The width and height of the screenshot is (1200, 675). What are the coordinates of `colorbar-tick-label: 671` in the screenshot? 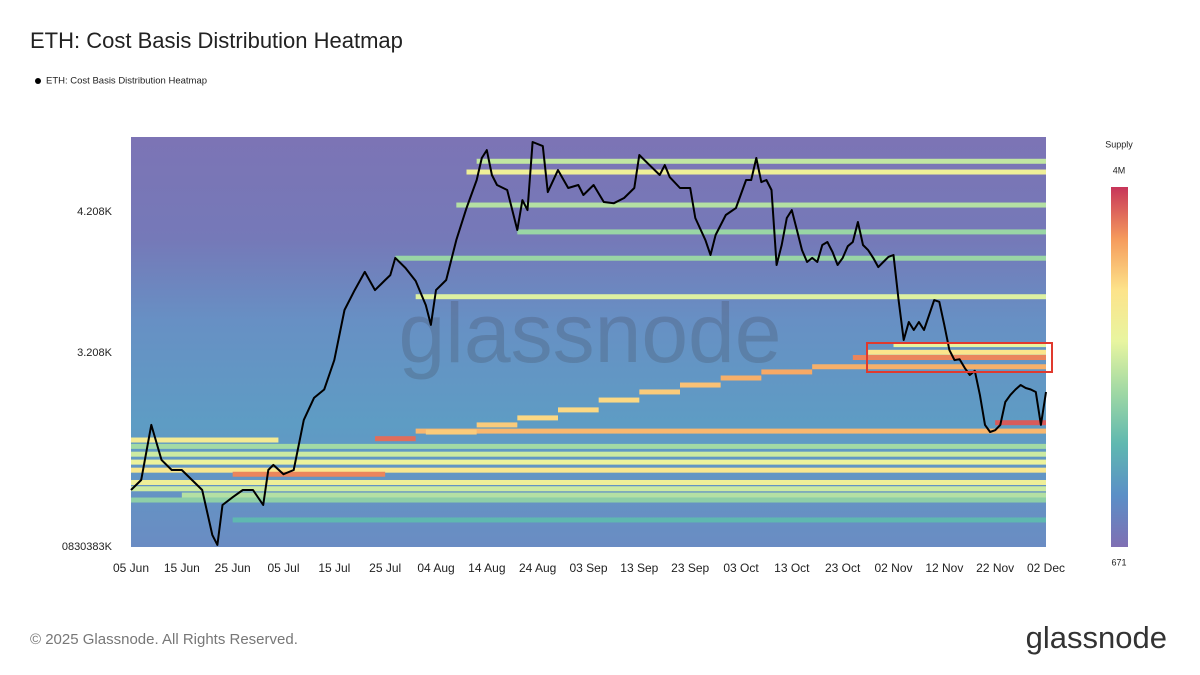 It's located at (1118, 562).